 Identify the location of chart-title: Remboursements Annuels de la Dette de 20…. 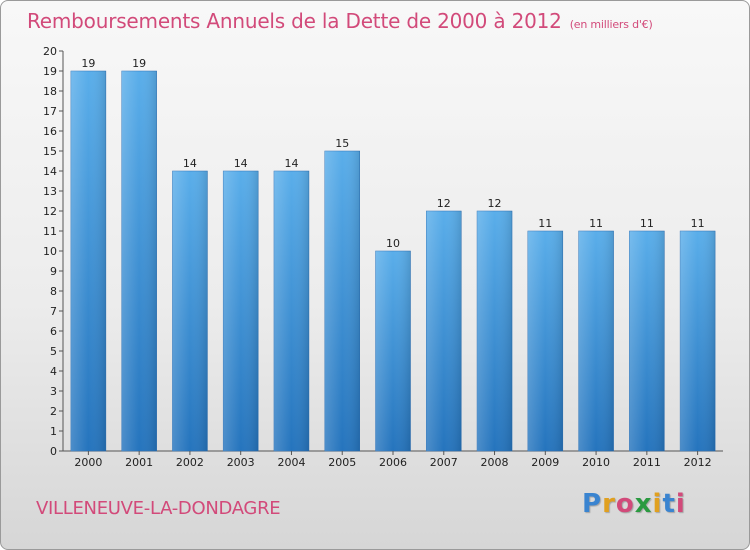
(340, 21).